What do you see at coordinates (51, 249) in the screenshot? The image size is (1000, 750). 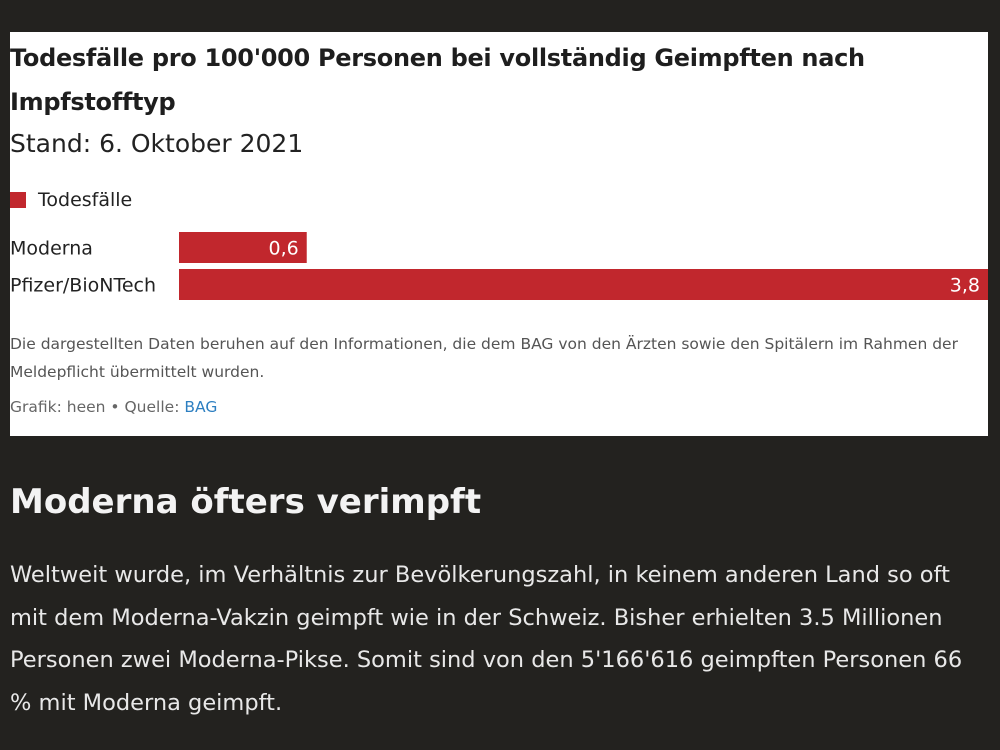 I see `category-label: Moderna` at bounding box center [51, 249].